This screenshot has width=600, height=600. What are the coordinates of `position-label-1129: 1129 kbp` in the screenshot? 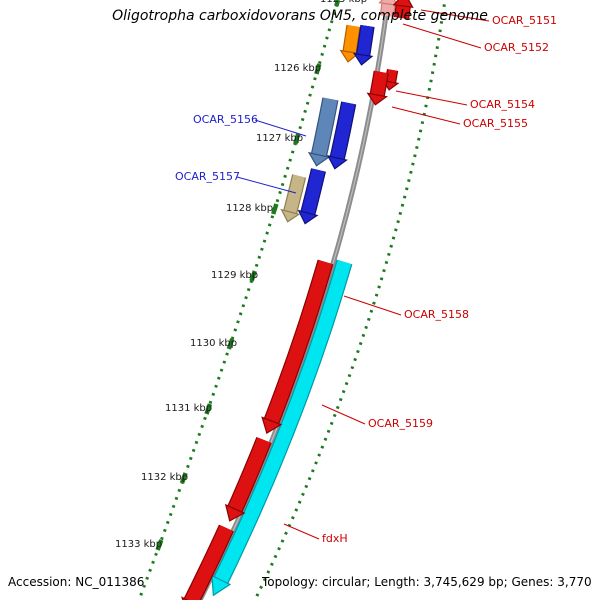 It's located at (235, 275).